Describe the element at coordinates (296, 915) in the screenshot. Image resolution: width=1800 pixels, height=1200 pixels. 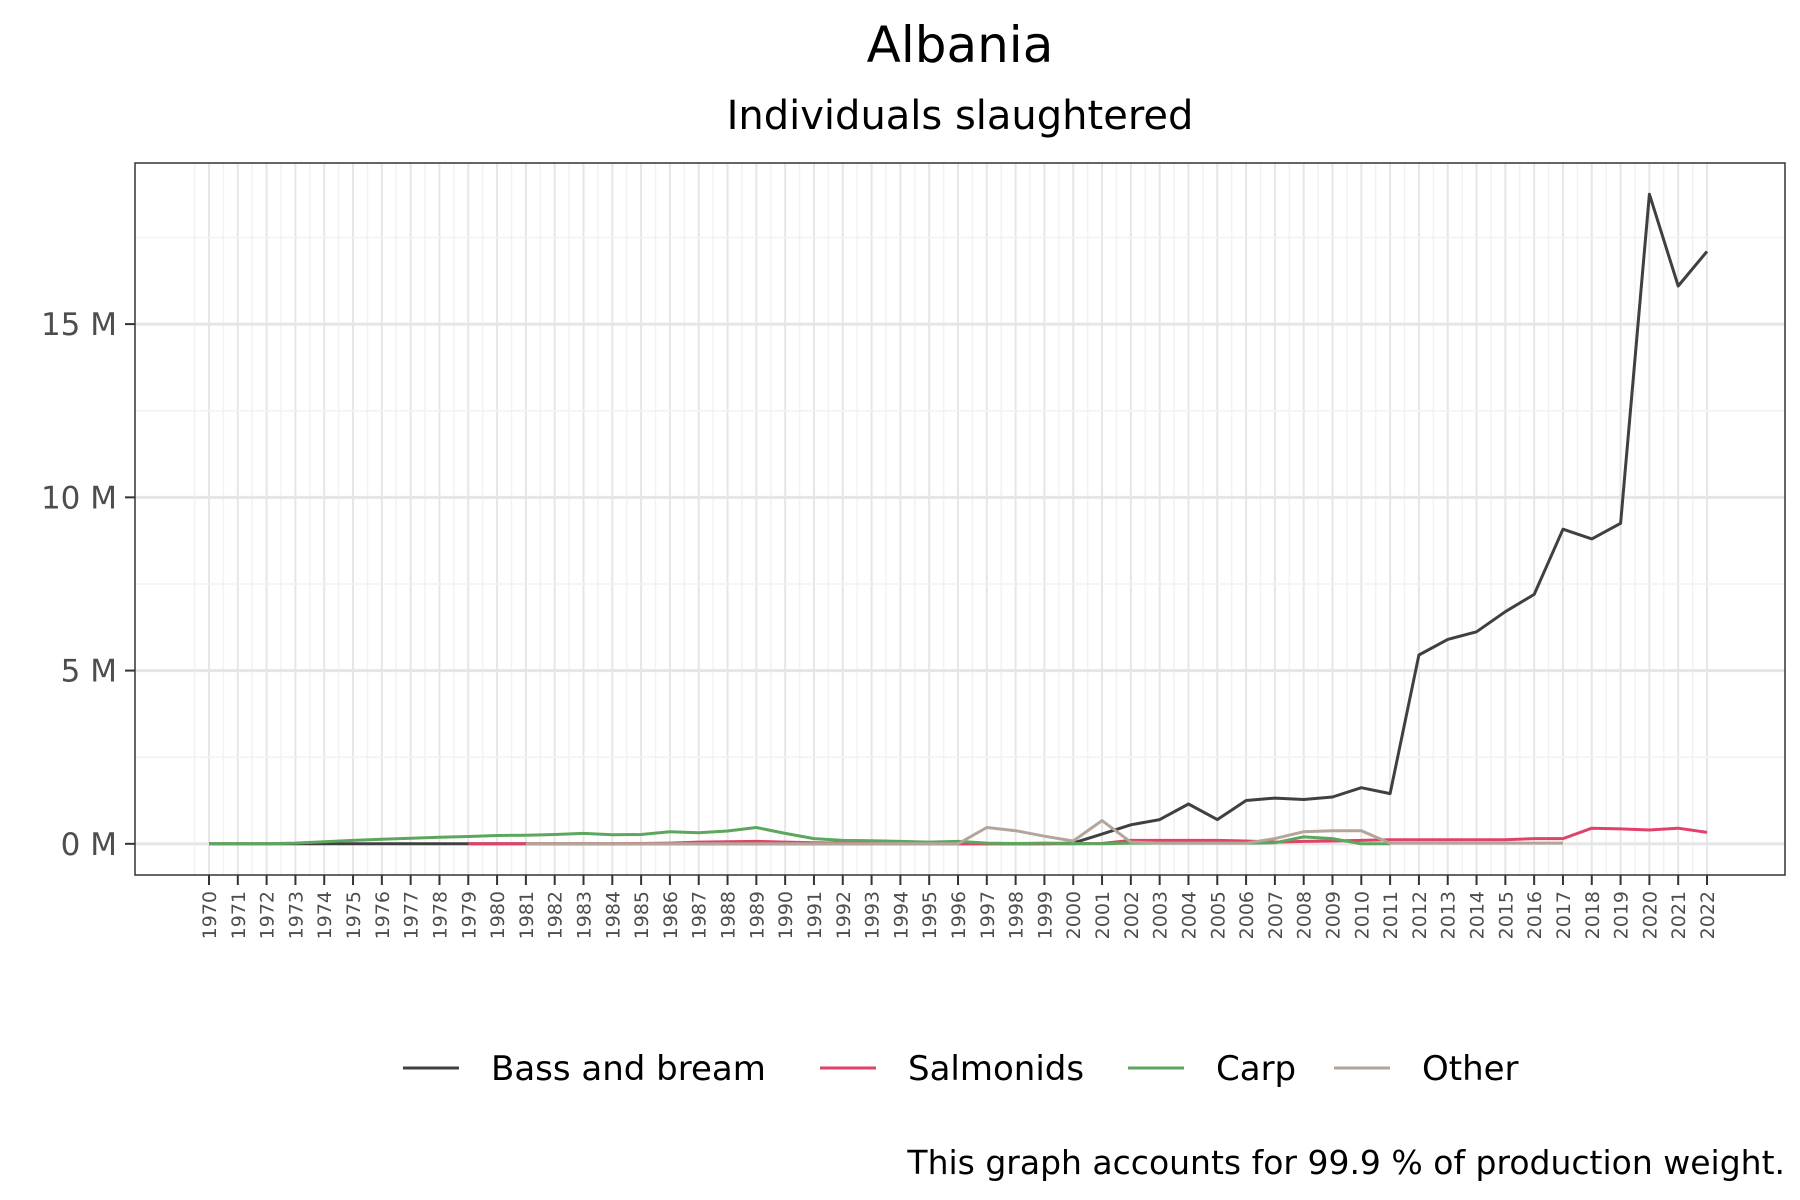
I see `x-tick-label: 1973` at that location.